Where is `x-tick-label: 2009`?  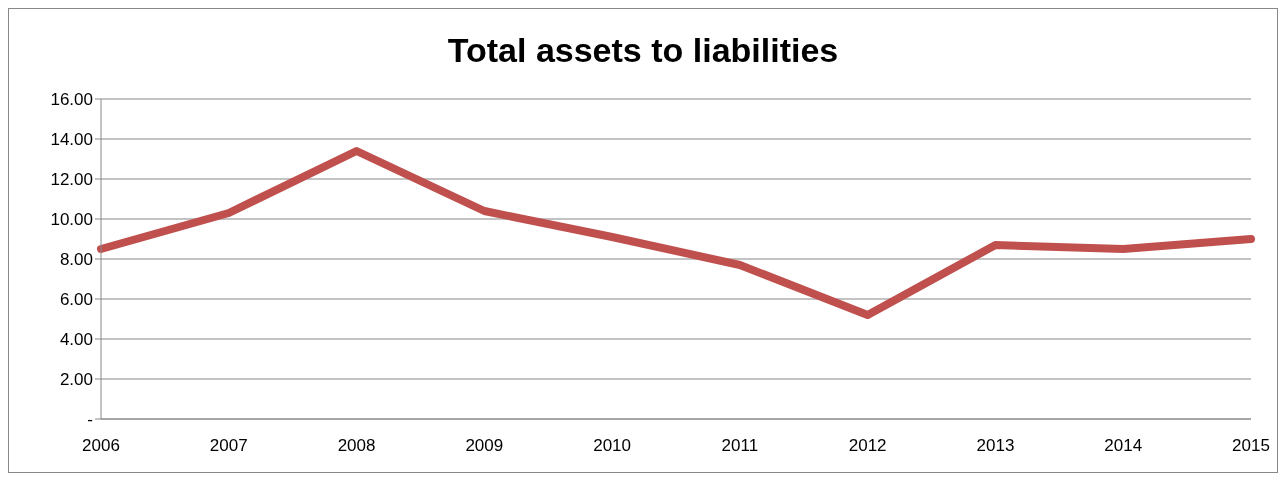 x-tick-label: 2009 is located at coordinates (484, 446).